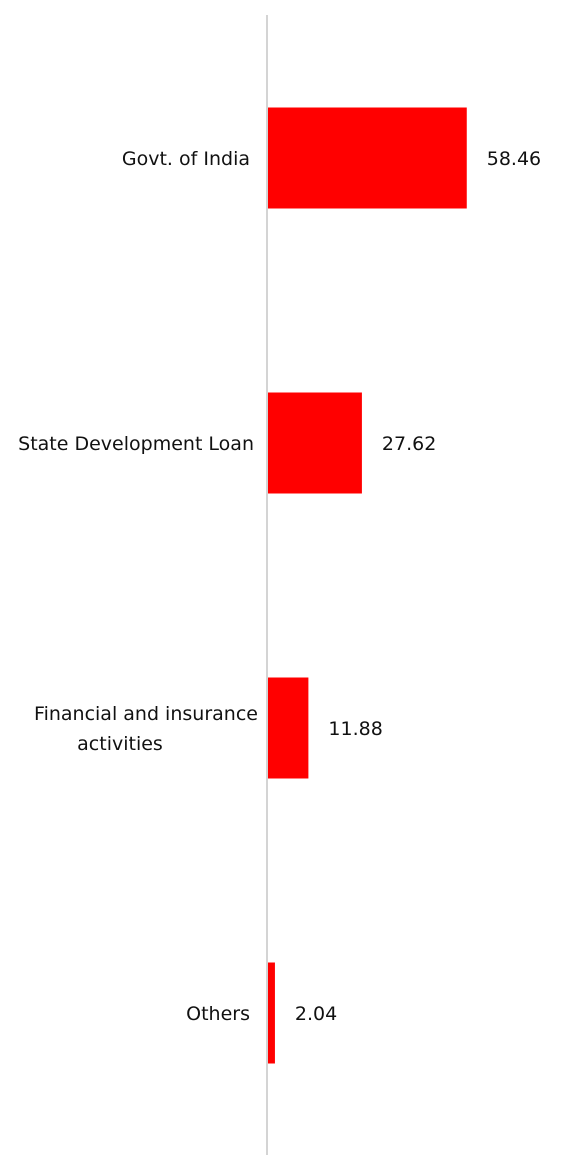 This screenshot has height=1176, width=581. What do you see at coordinates (355, 729) in the screenshot?
I see `value-label-3: 11.88` at bounding box center [355, 729].